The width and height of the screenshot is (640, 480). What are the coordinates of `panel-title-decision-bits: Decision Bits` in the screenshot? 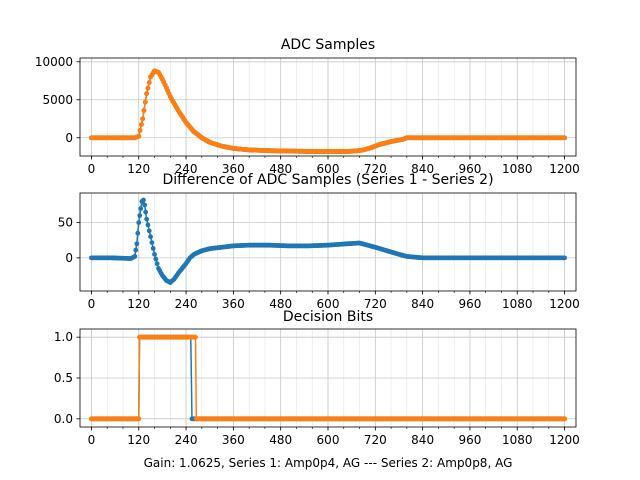 It's located at (328, 317).